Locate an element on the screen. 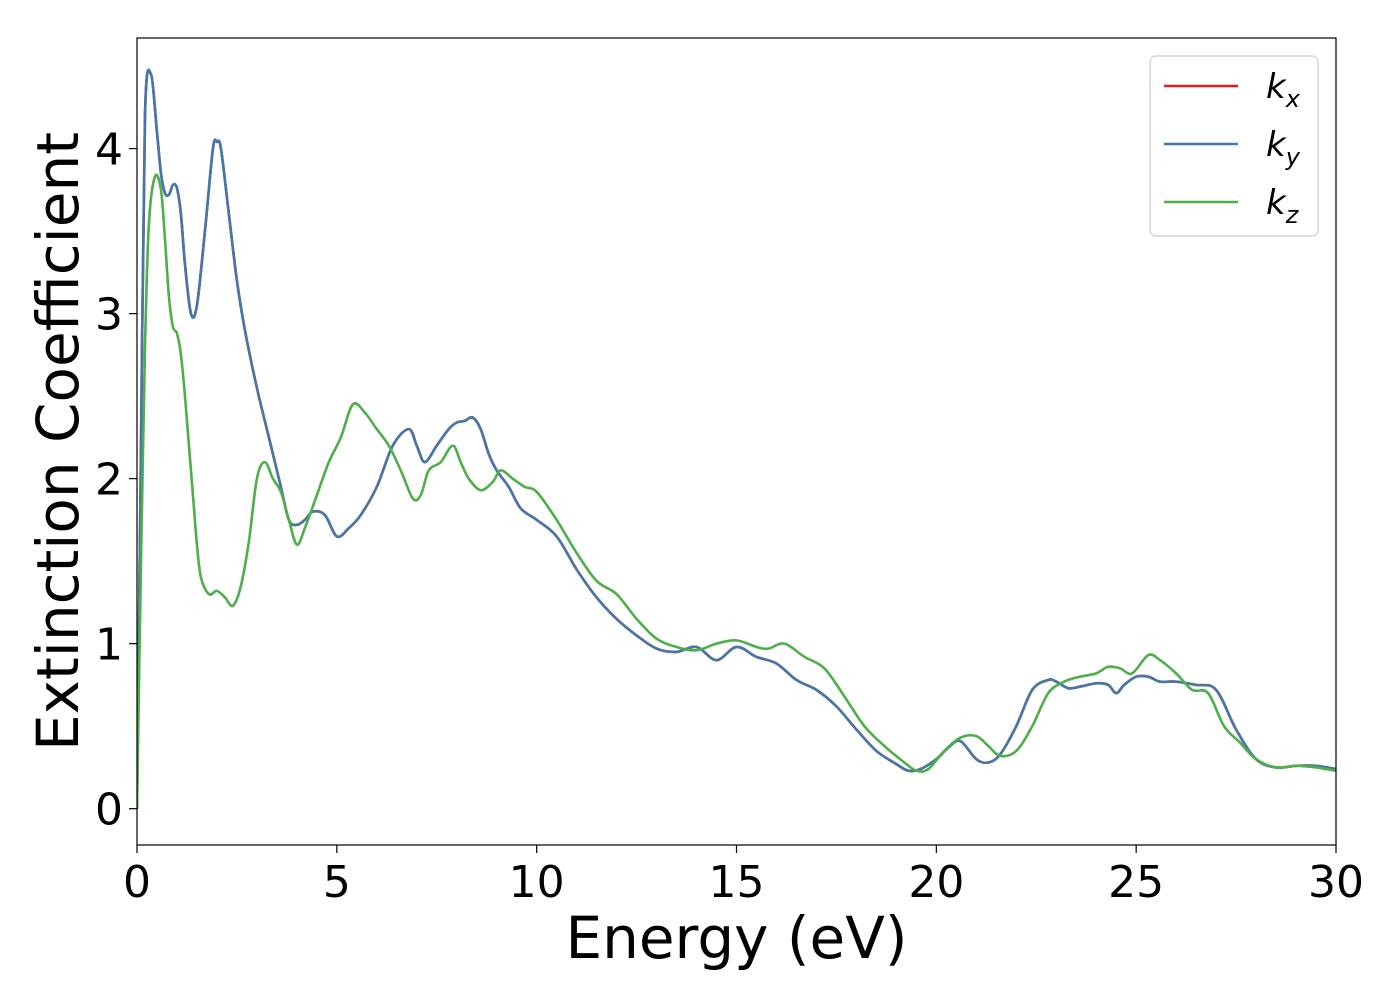 The height and width of the screenshot is (1000, 1400). legend: kx ky kz is located at coordinates (1234, 146).